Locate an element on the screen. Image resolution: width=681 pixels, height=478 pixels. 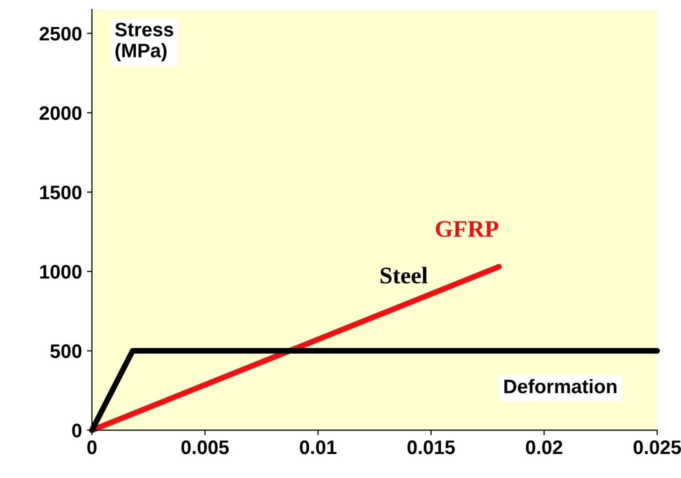
y-tick-label: 1000 is located at coordinates (61, 271).